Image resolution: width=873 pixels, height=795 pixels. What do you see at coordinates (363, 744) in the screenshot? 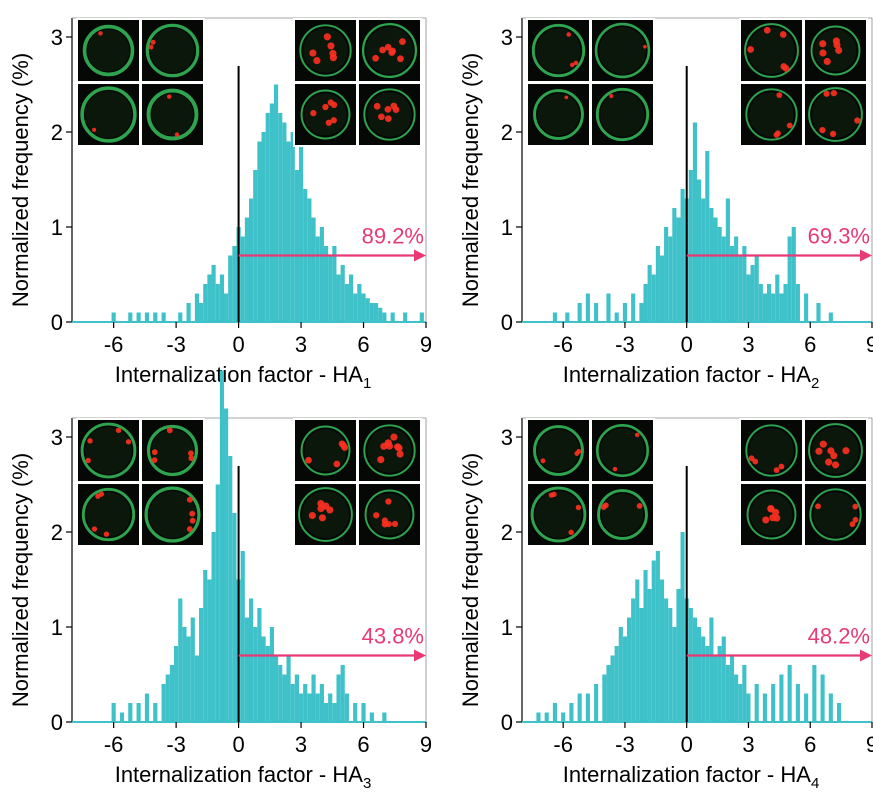
I see `x-tick-label: 6` at bounding box center [363, 744].